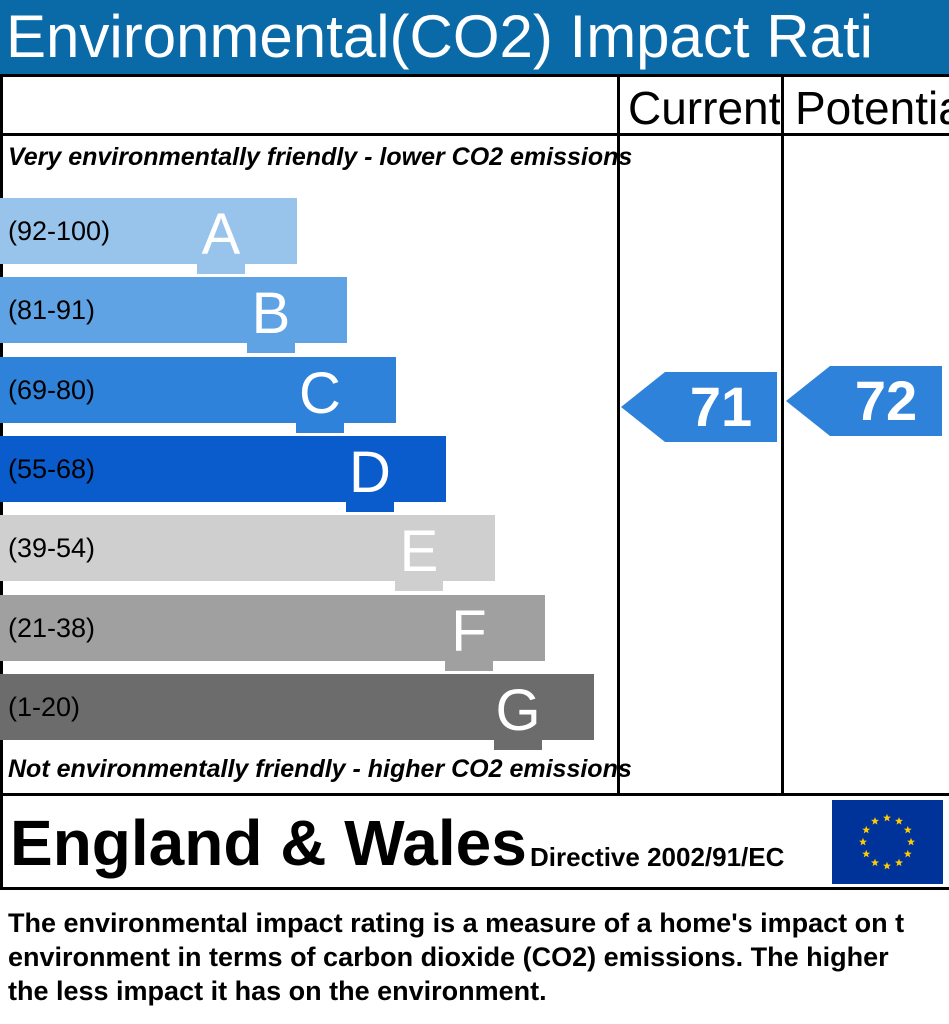 The width and height of the screenshot is (949, 1024). Describe the element at coordinates (247, 553) in the screenshot. I see `band-e: (39-54) E` at that location.